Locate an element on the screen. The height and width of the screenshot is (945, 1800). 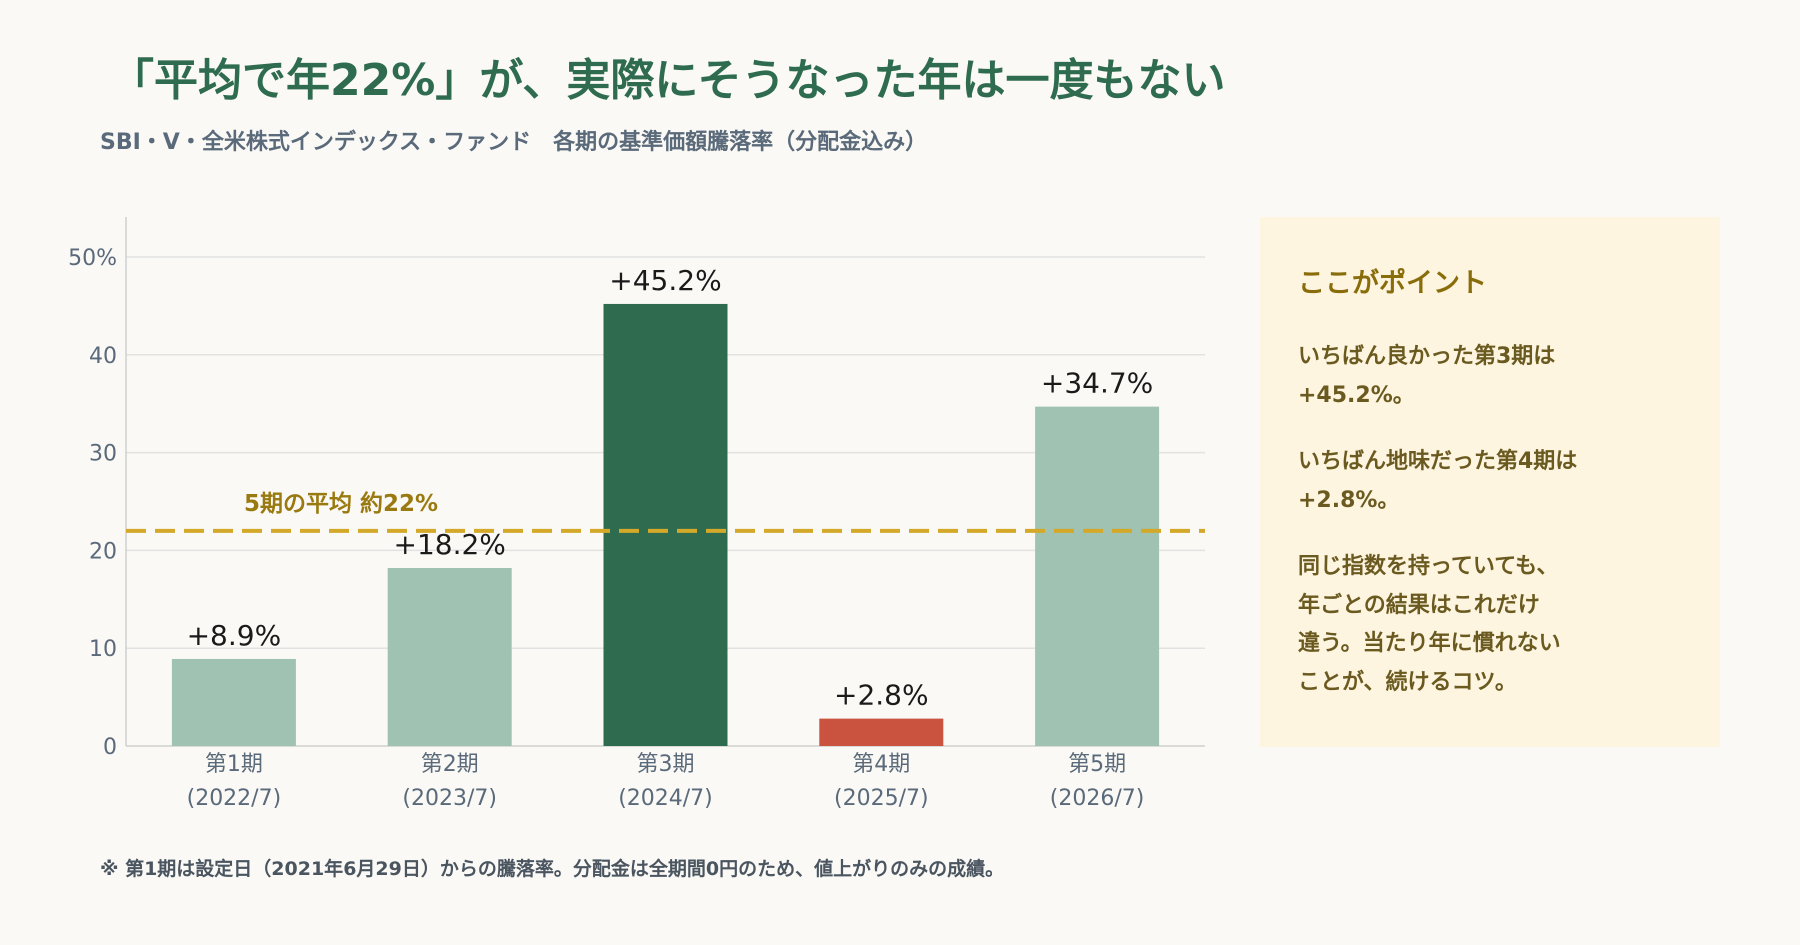
x-tick-label: 第2期(2023/7) is located at coordinates (449, 781).